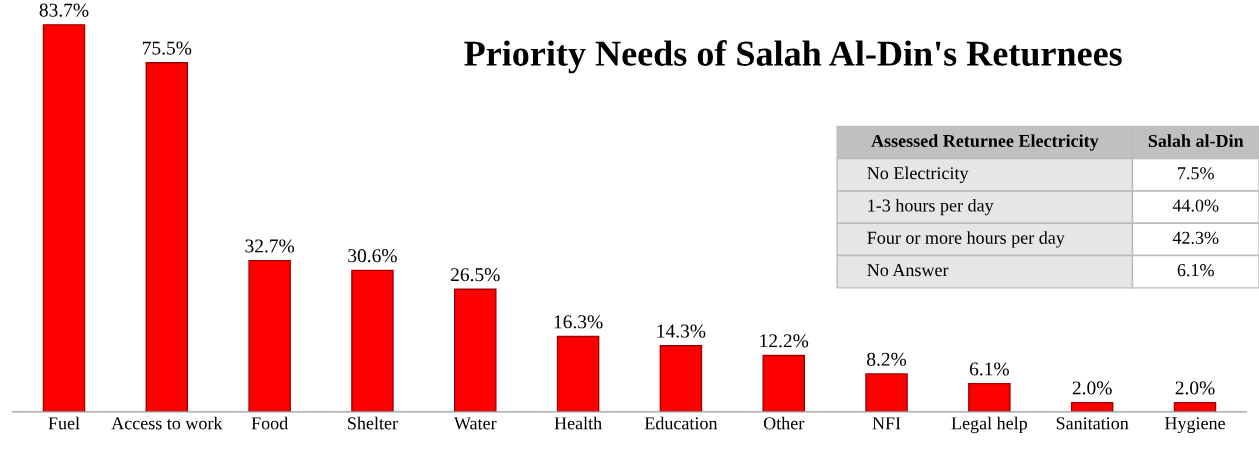  Describe the element at coordinates (1196, 141) in the screenshot. I see `text: Salah al-Din` at that location.